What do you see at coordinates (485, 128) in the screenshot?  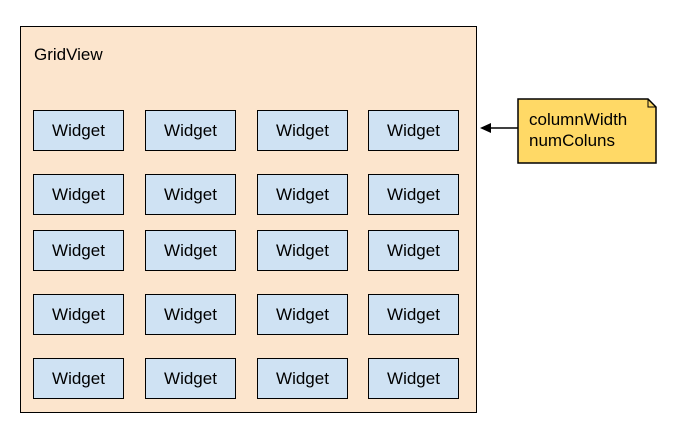 I see `arrow-head` at bounding box center [485, 128].